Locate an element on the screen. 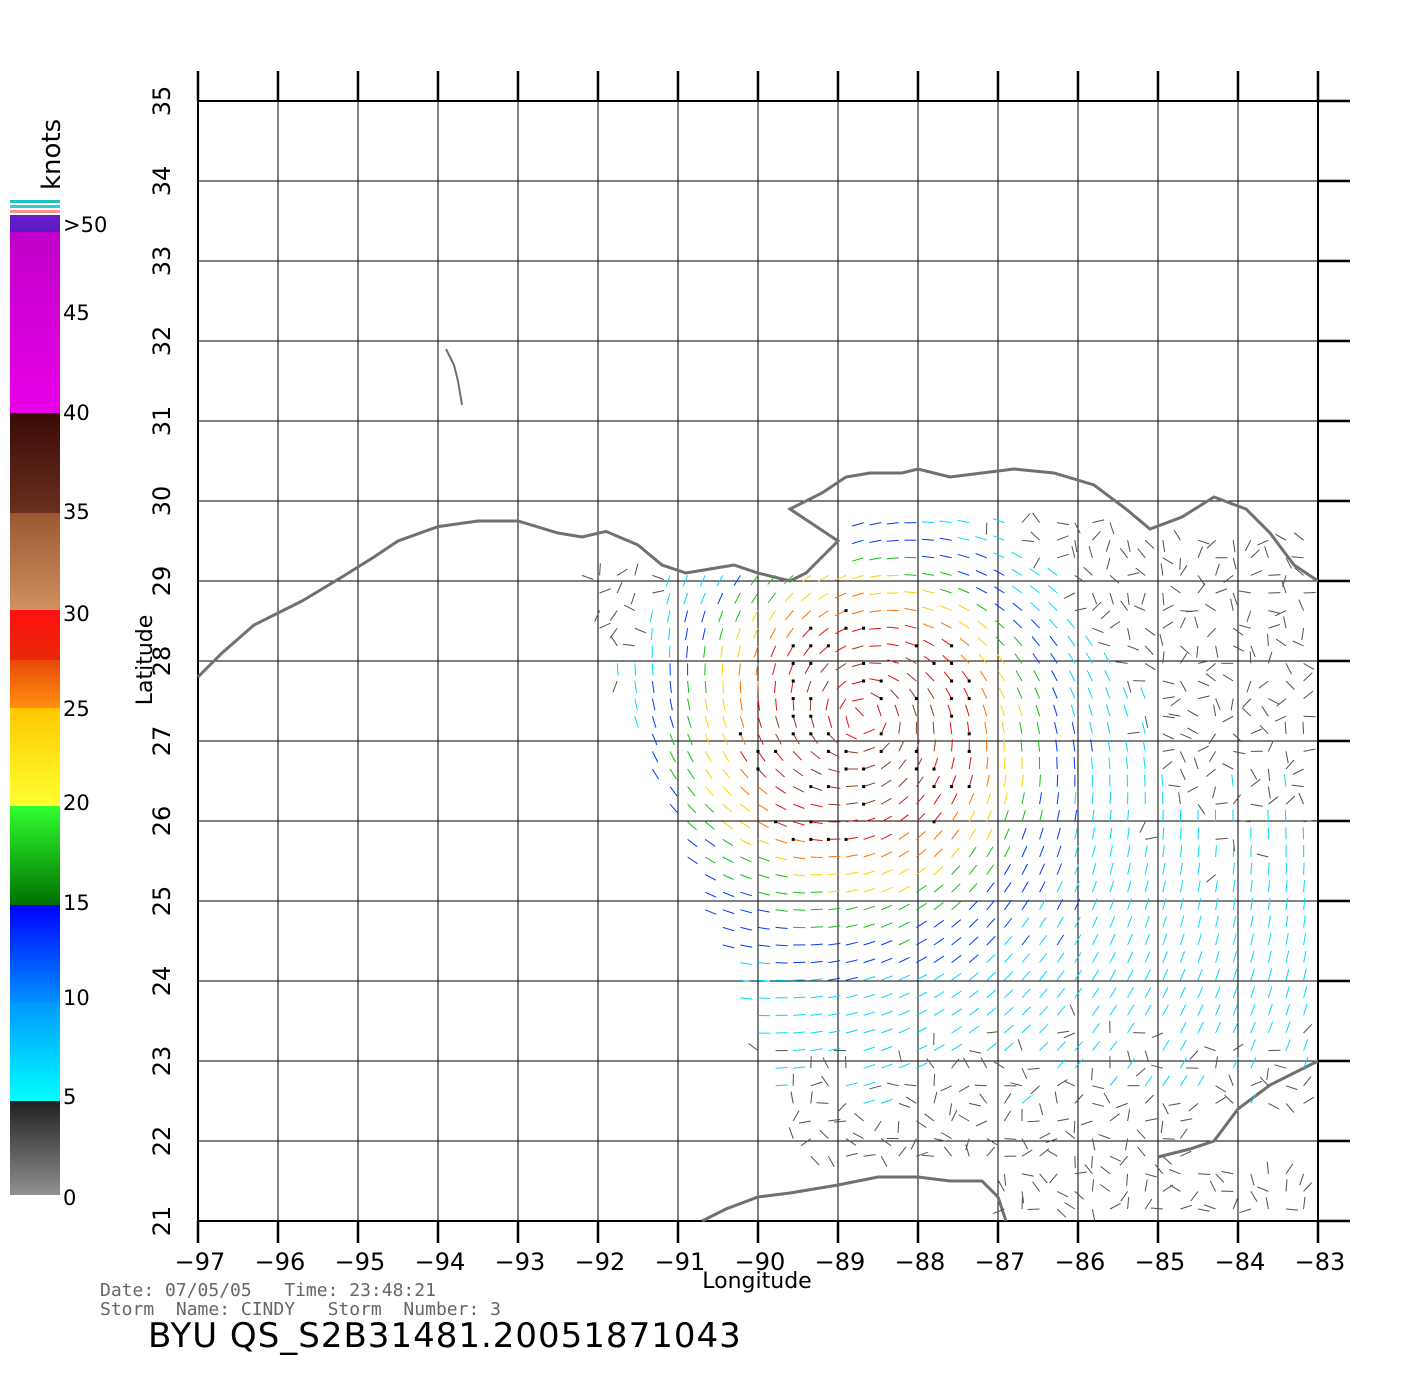 The image size is (1420, 1400). date-time-line: Date: 07/05/05 Time: 23:48:21 is located at coordinates (268, 1290).